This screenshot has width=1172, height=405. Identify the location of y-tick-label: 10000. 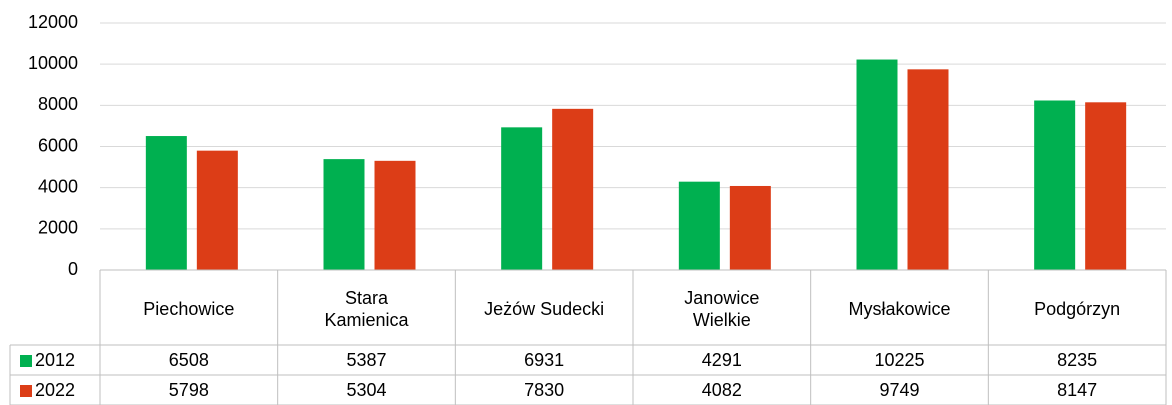
(53, 63).